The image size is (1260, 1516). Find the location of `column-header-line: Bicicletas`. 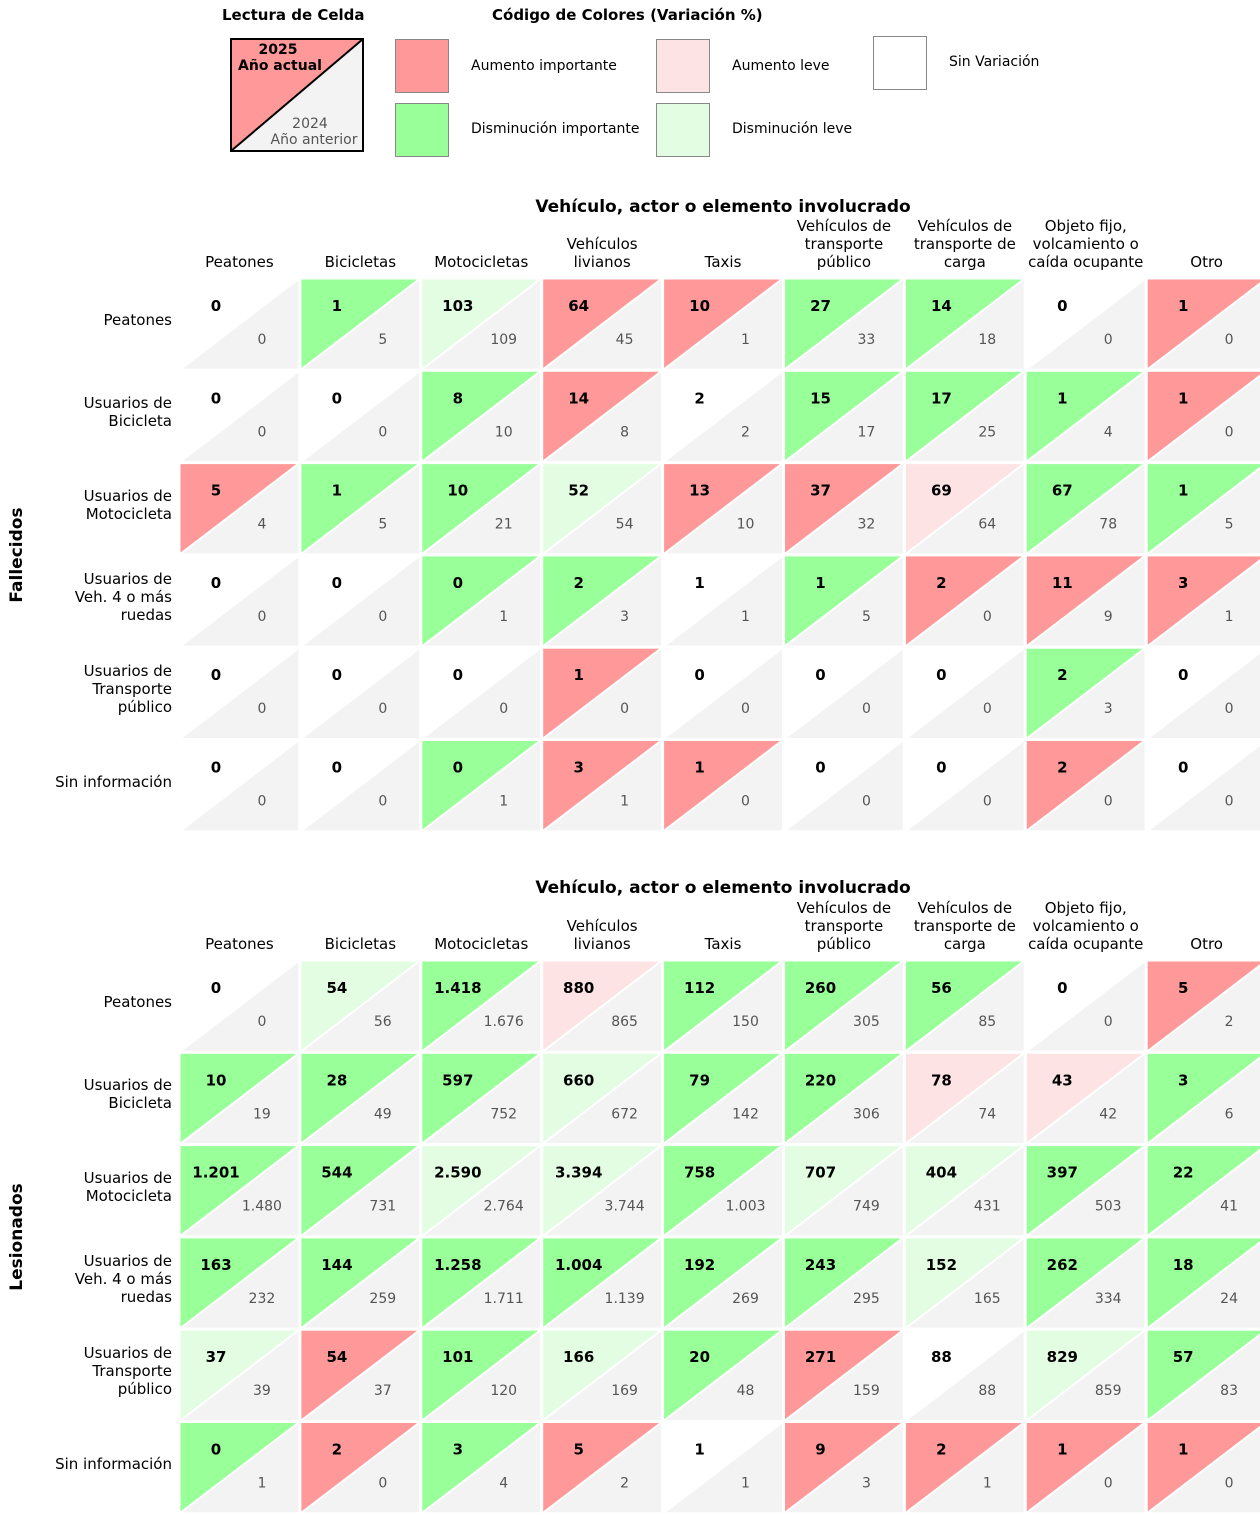

column-header-line: Bicicletas is located at coordinates (360, 944).